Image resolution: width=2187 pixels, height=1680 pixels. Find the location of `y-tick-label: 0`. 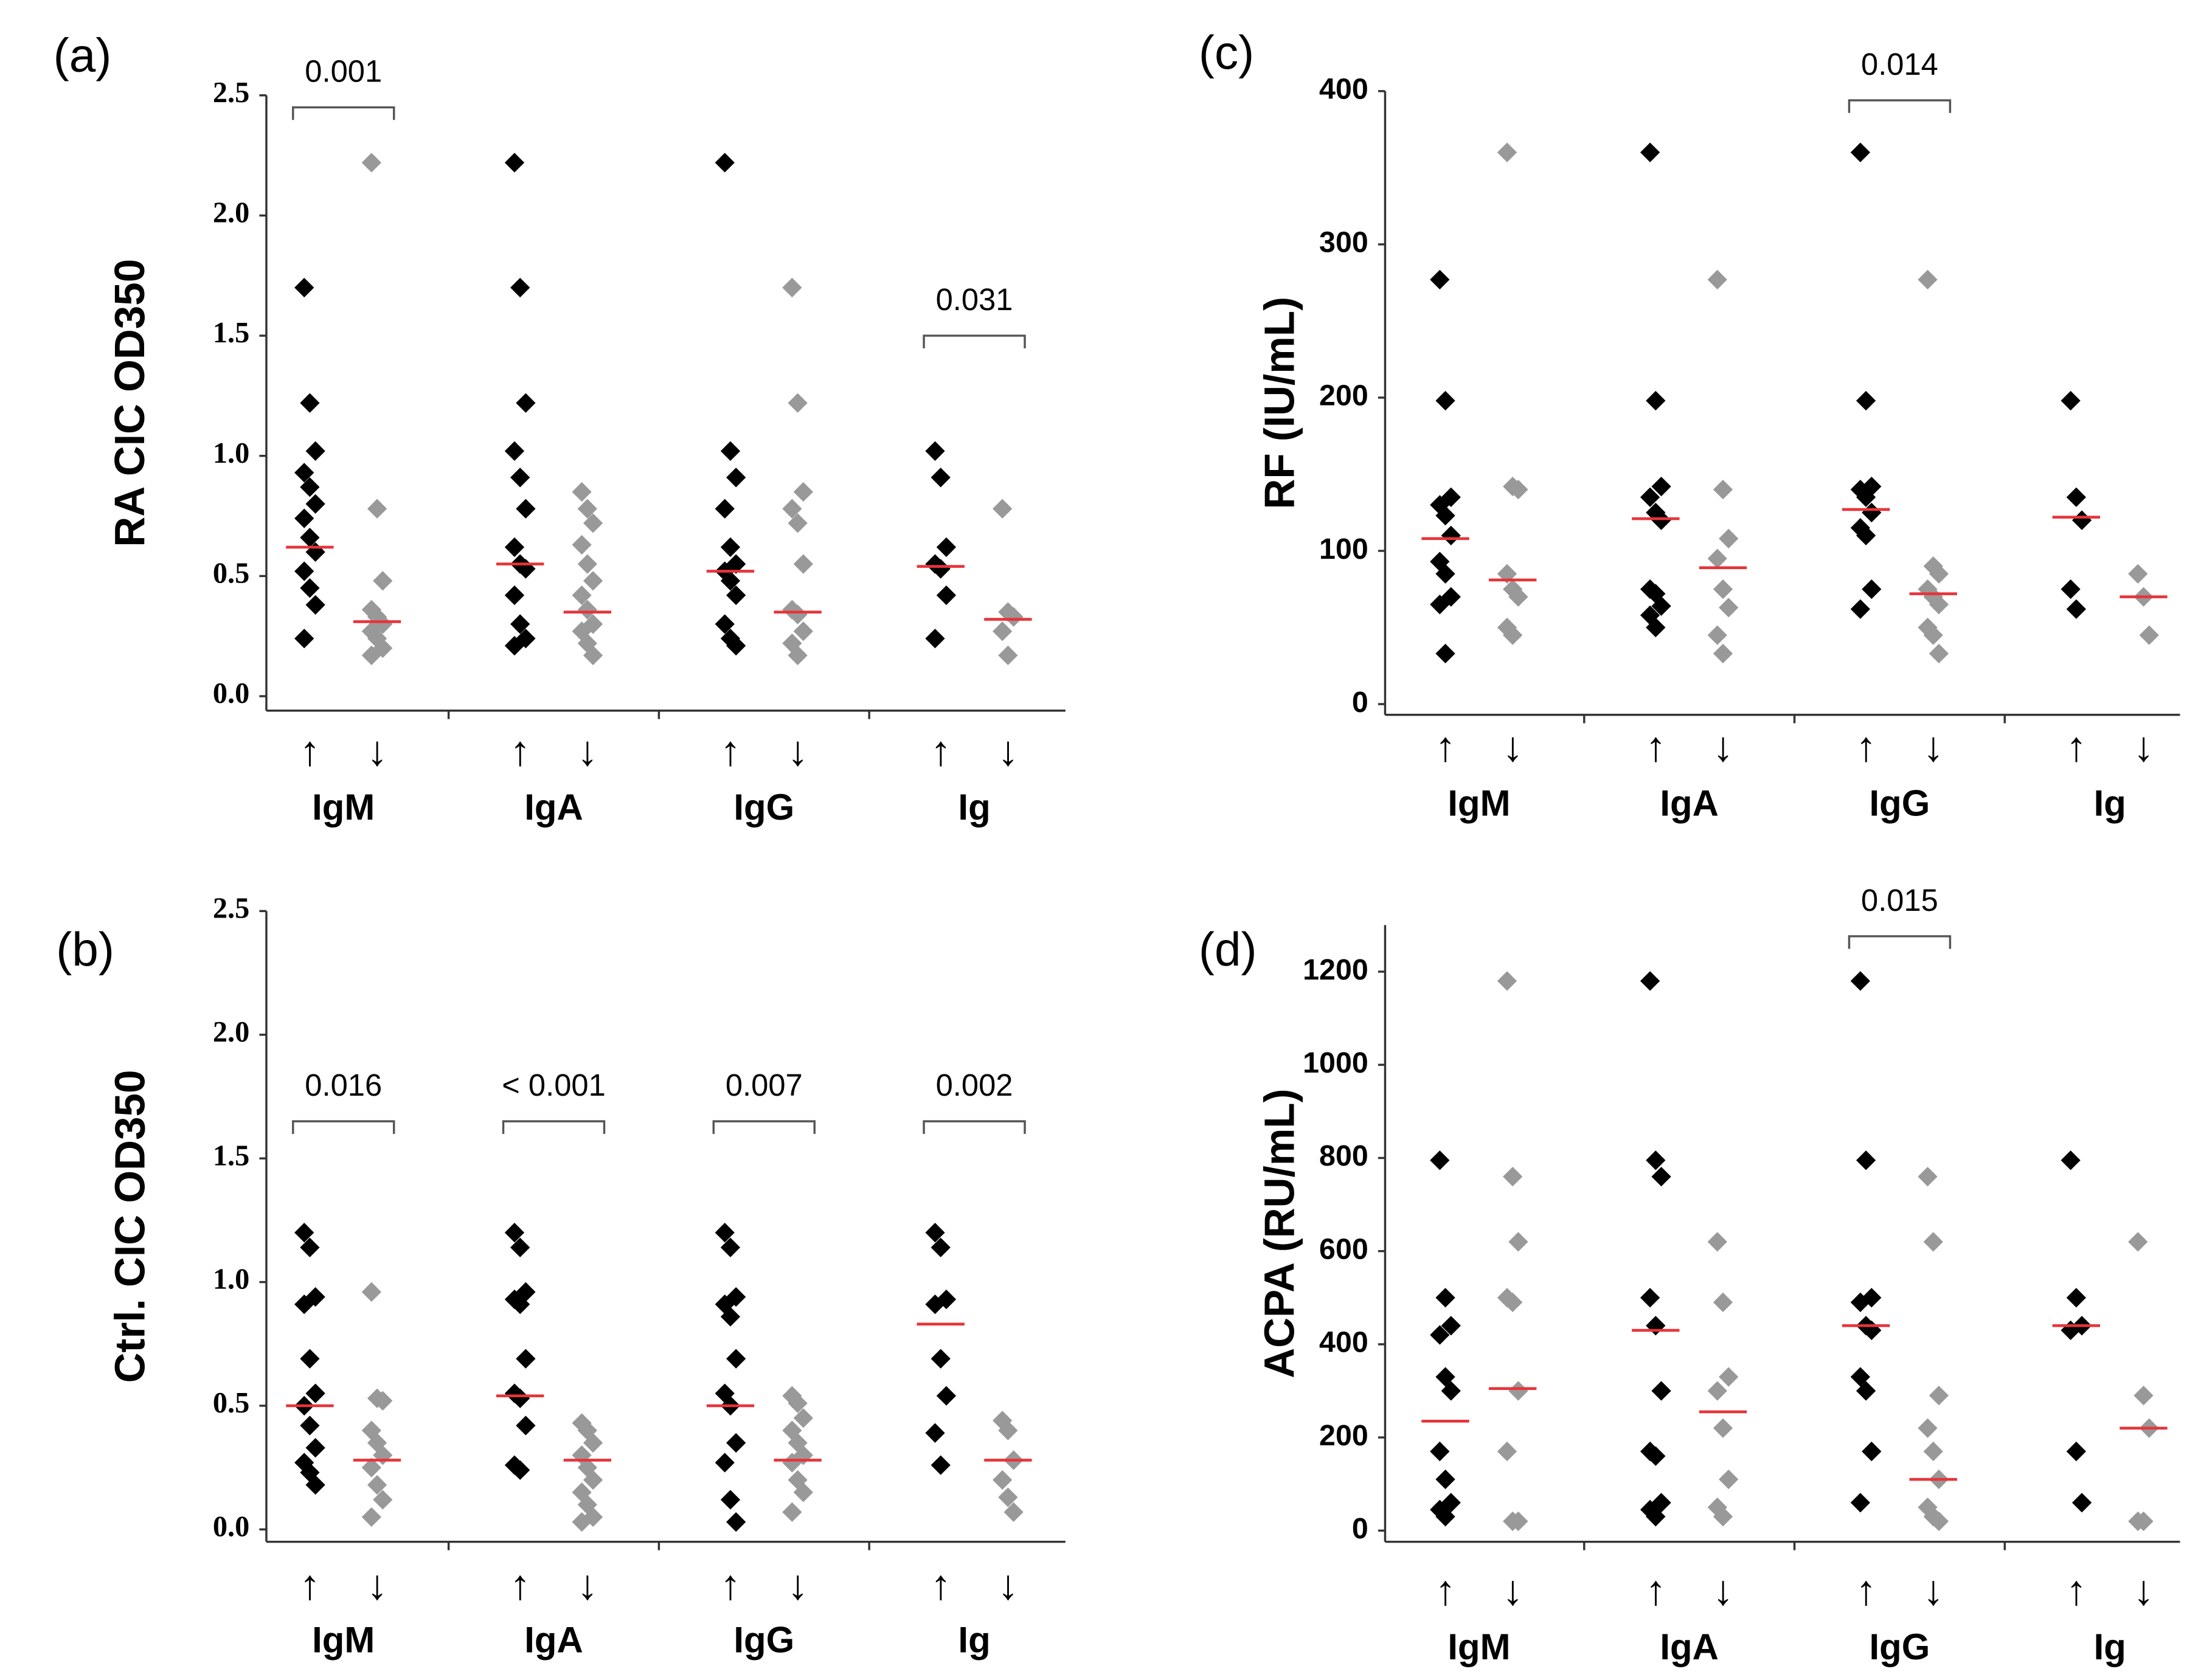

y-tick-label: 0 is located at coordinates (1360, 1529).